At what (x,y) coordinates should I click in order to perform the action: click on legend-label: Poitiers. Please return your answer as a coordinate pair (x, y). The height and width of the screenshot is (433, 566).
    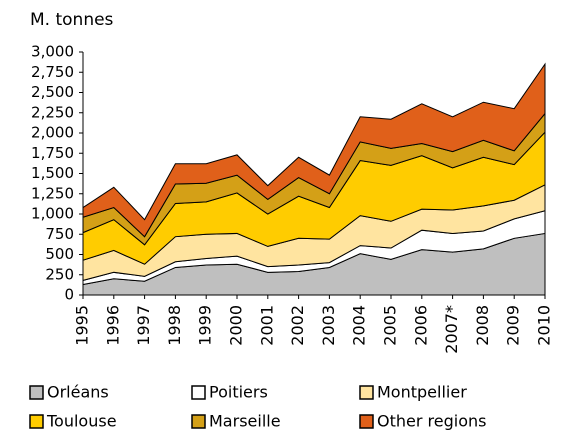
    Looking at the image, I should click on (238, 392).